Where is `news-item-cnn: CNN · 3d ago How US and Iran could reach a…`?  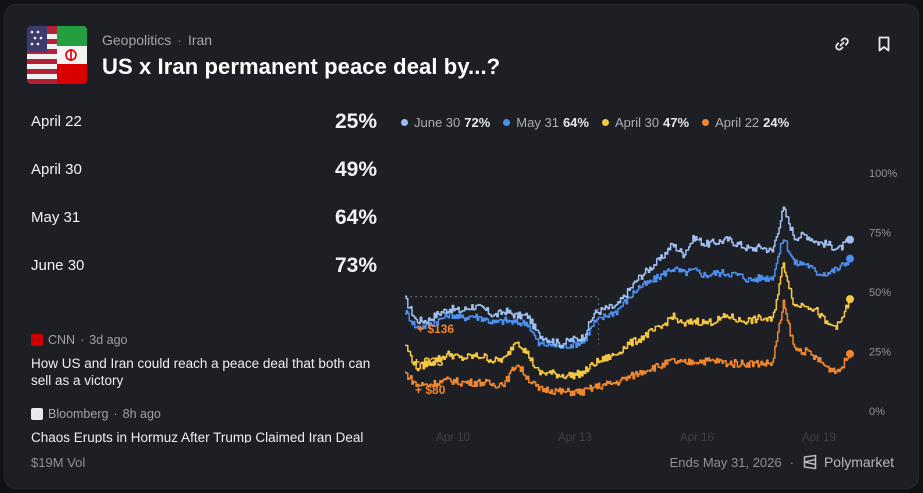
news-item-cnn: CNN · 3d ago How US and Iran could reach a… is located at coordinates (207, 360).